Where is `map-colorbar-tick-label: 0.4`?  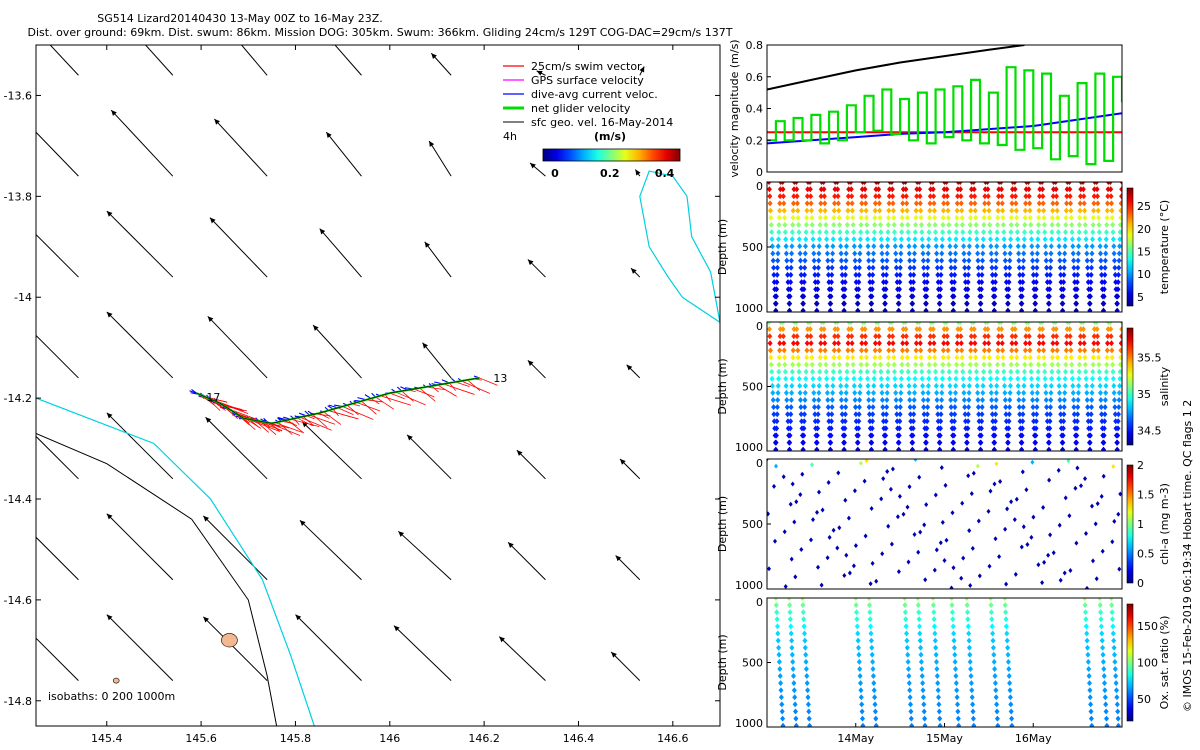 map-colorbar-tick-label: 0.4 is located at coordinates (665, 173).